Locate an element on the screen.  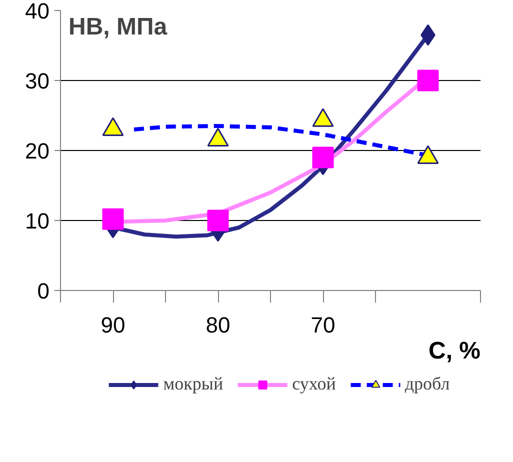
y-tick-label: 0 is located at coordinates (43, 291).